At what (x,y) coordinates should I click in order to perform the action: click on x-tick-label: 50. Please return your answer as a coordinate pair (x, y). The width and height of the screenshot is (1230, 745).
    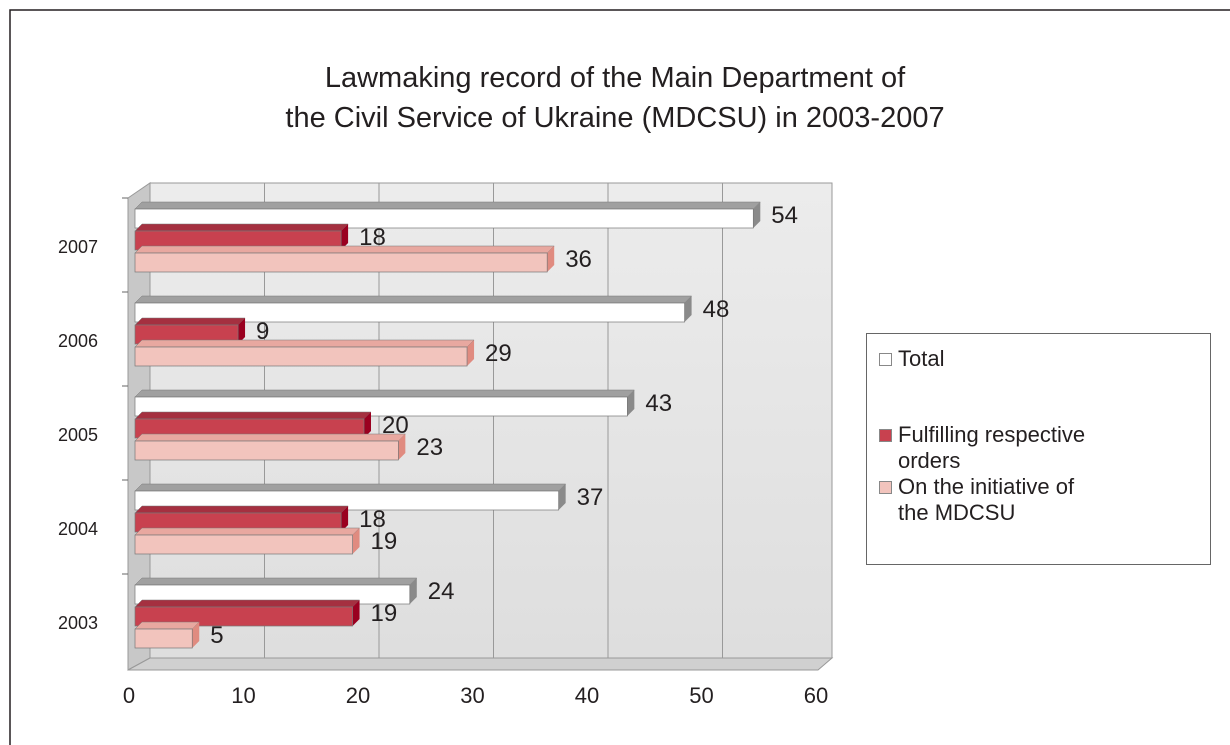
    Looking at the image, I should click on (701, 695).